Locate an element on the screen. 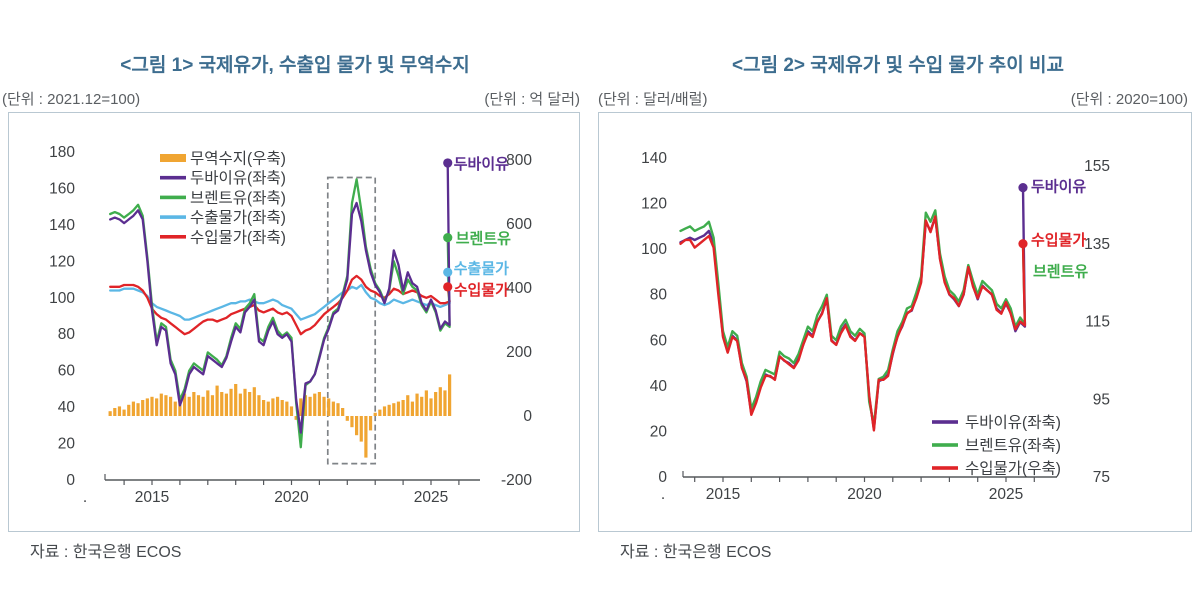 Image resolution: width=1200 pixels, height=593 pixels. y-left-tick-label: 40 is located at coordinates (67, 407).